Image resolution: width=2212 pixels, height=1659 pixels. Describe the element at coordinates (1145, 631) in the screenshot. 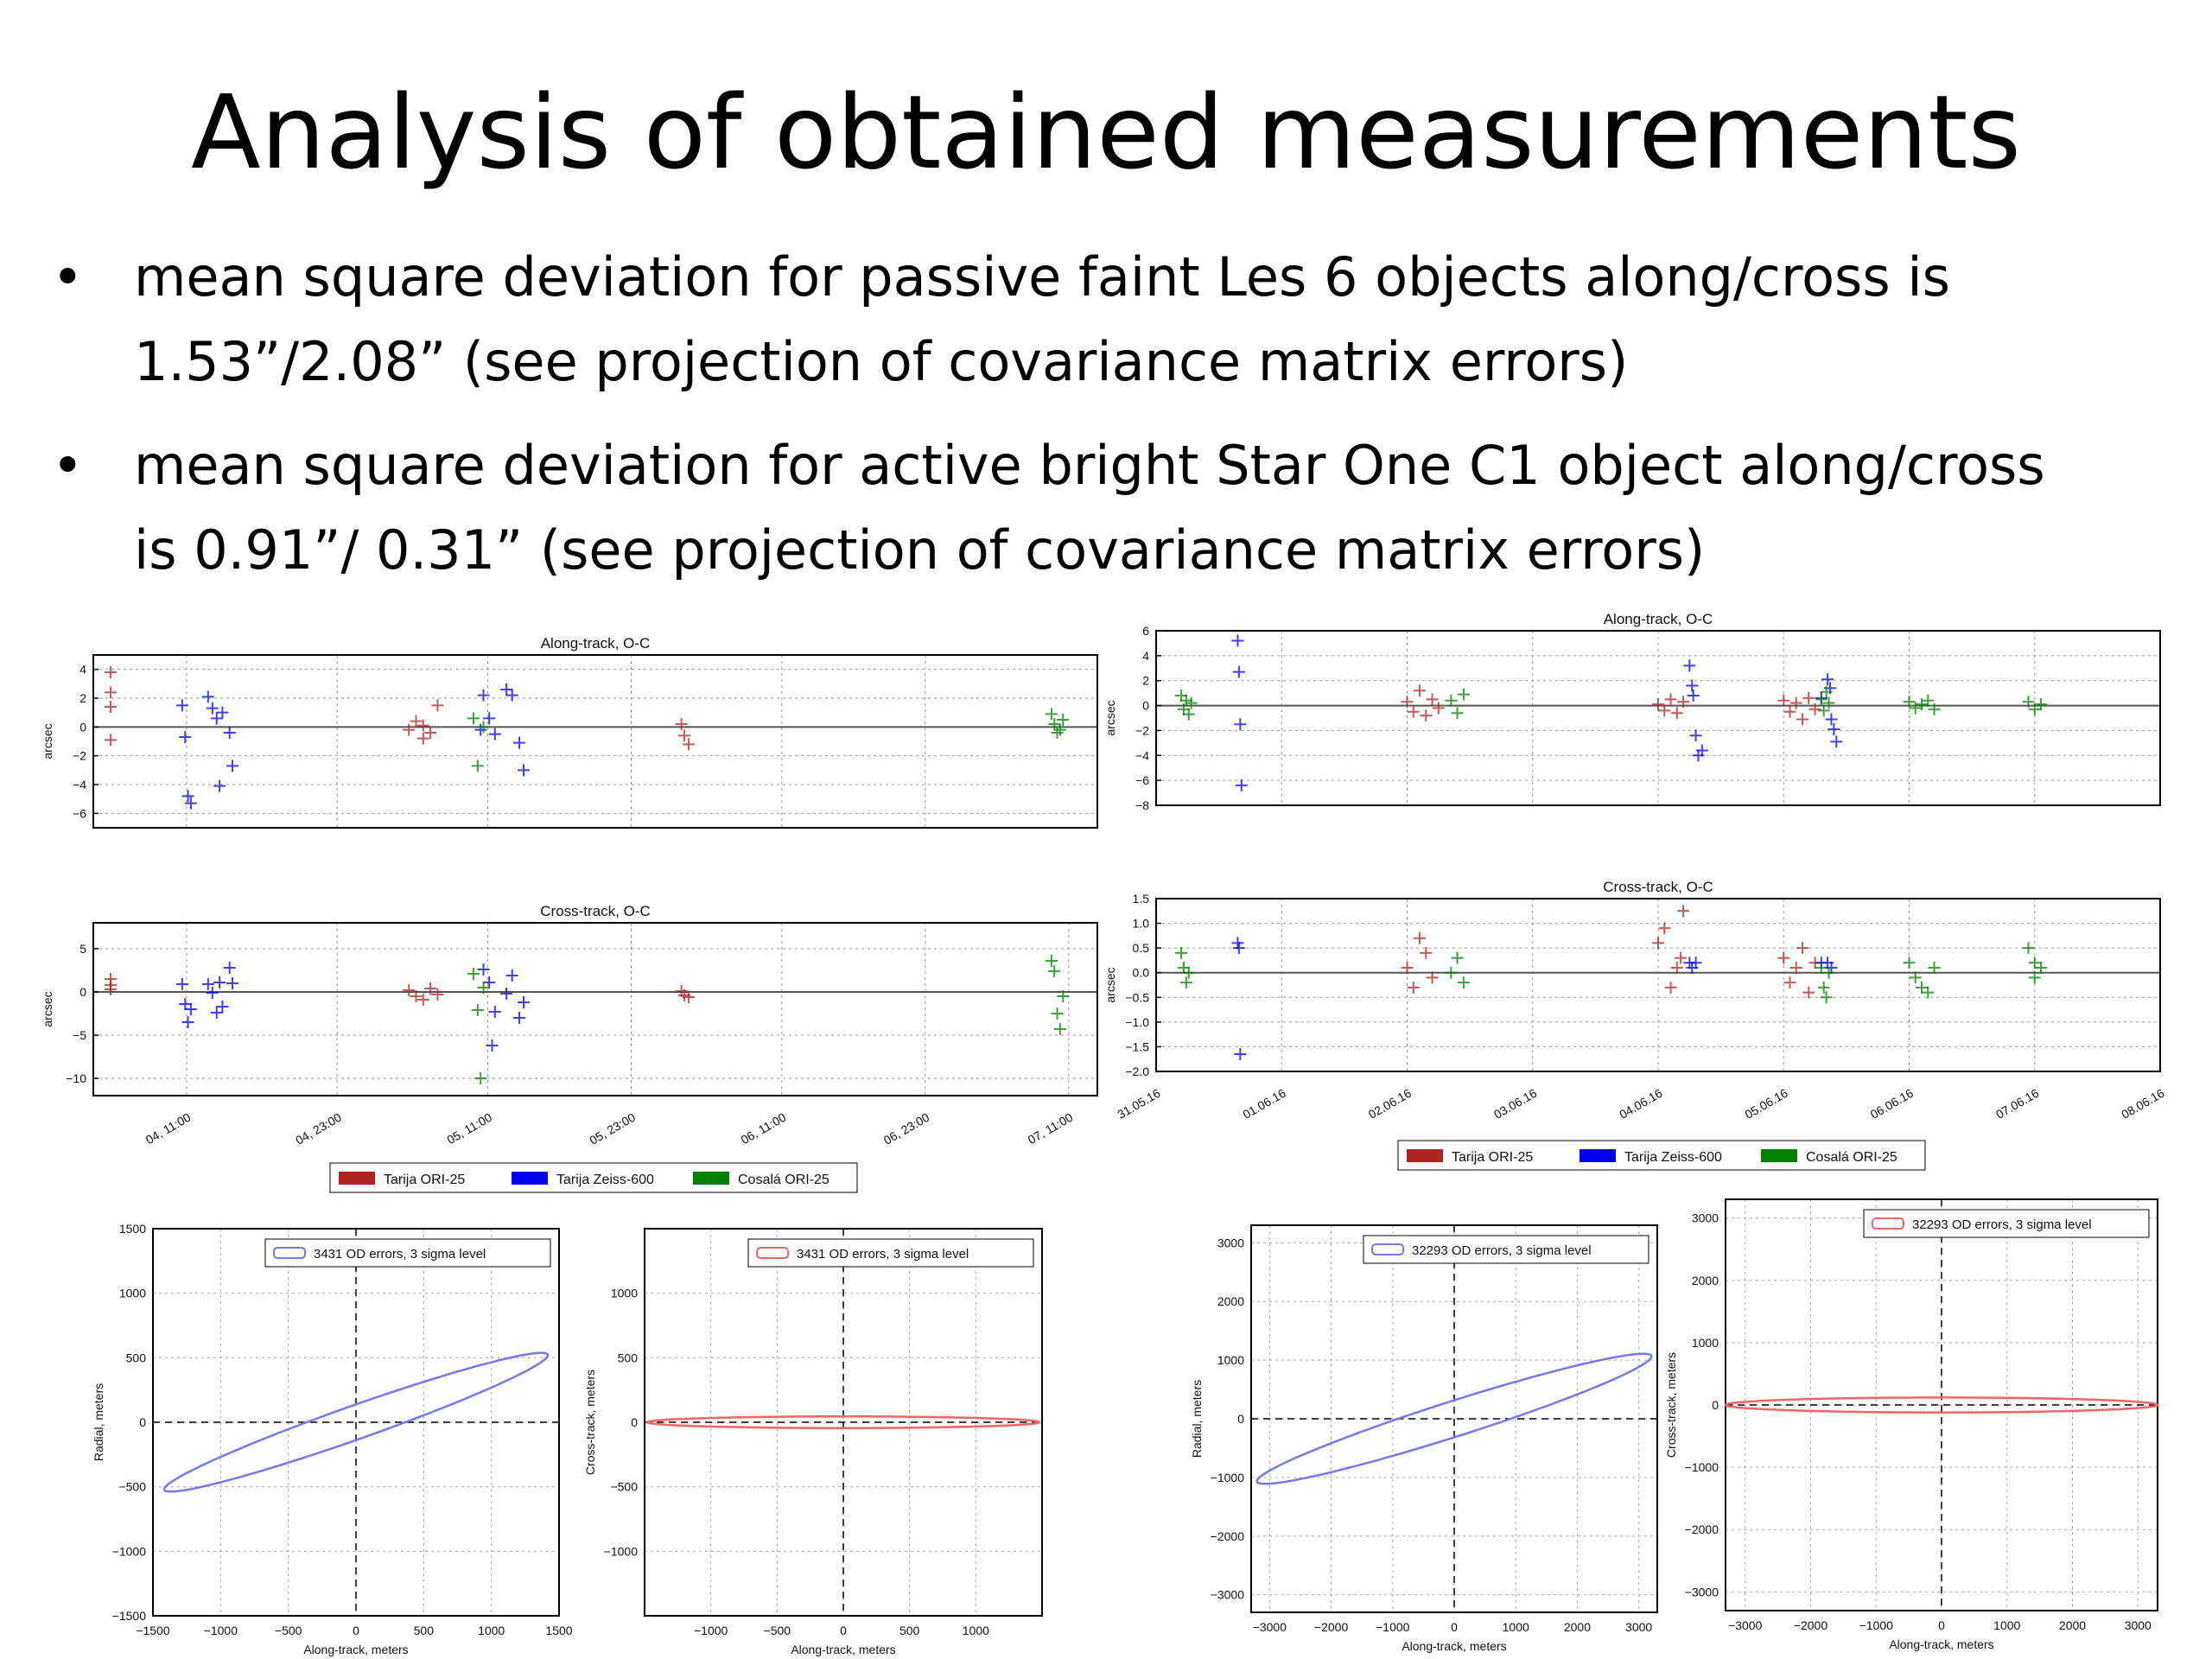

I see `y-tick-label: 6` at that location.